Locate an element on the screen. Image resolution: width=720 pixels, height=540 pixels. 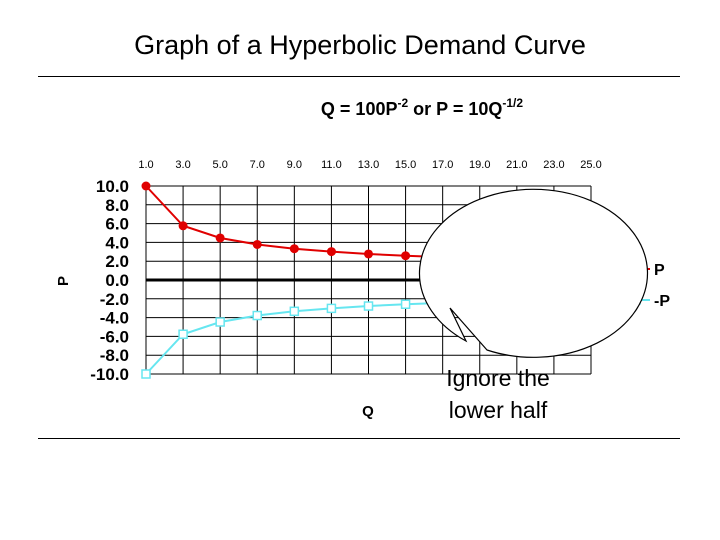
callout-line-1: Ignore the is located at coordinates (498, 378).